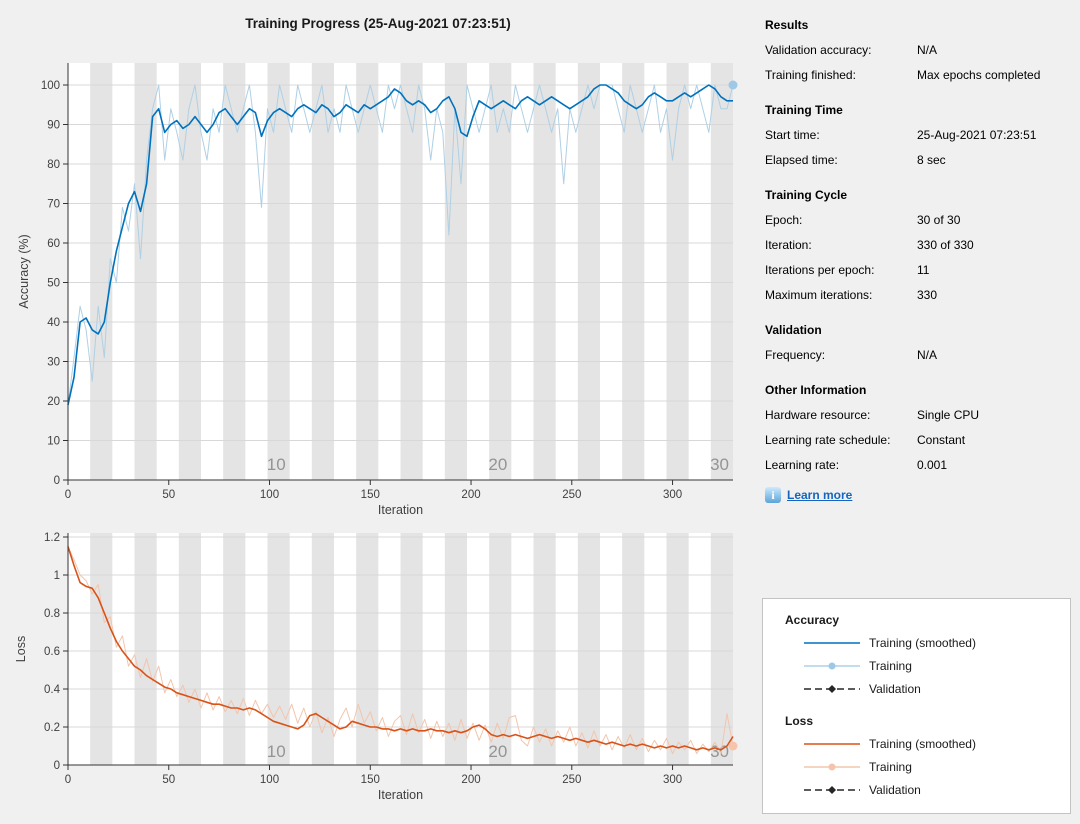 This screenshot has width=1080, height=824. I want to click on y-tick-label: 0.4, so click(52, 690).